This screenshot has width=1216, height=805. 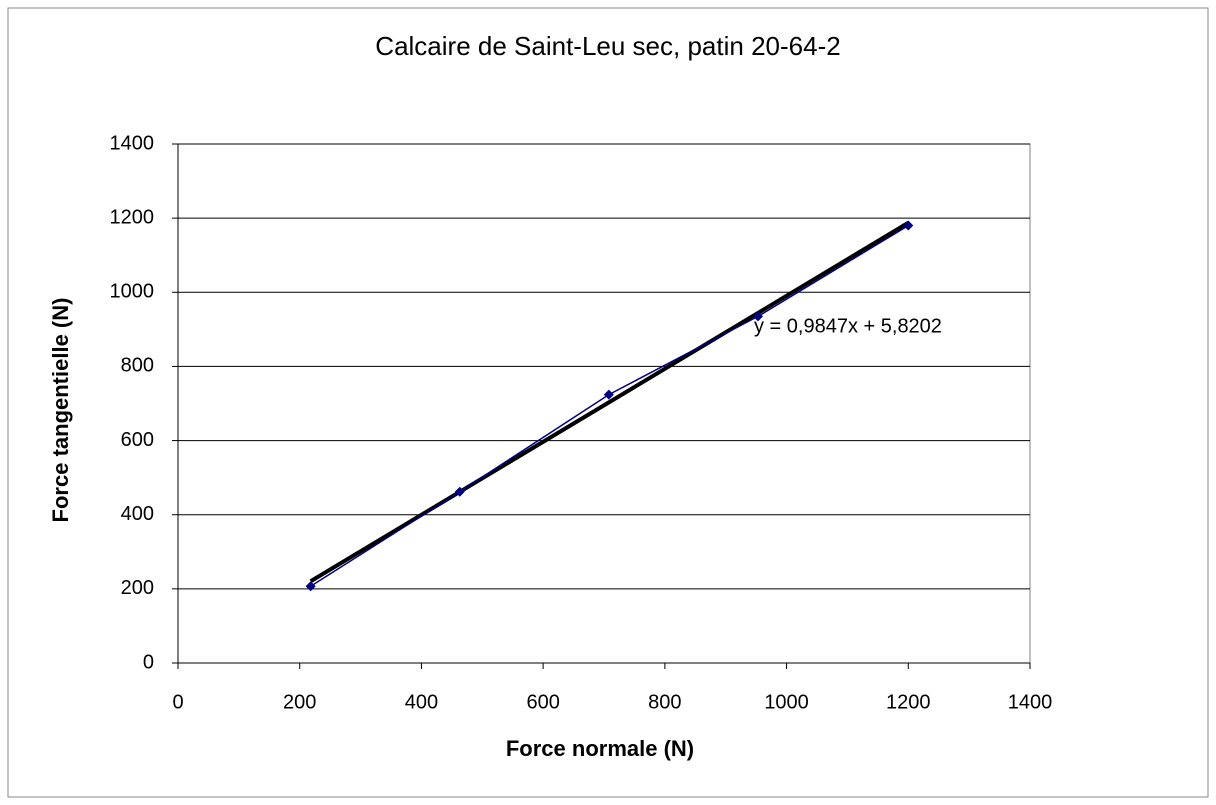 I want to click on x-tick-label: 1400, so click(x=1030, y=702).